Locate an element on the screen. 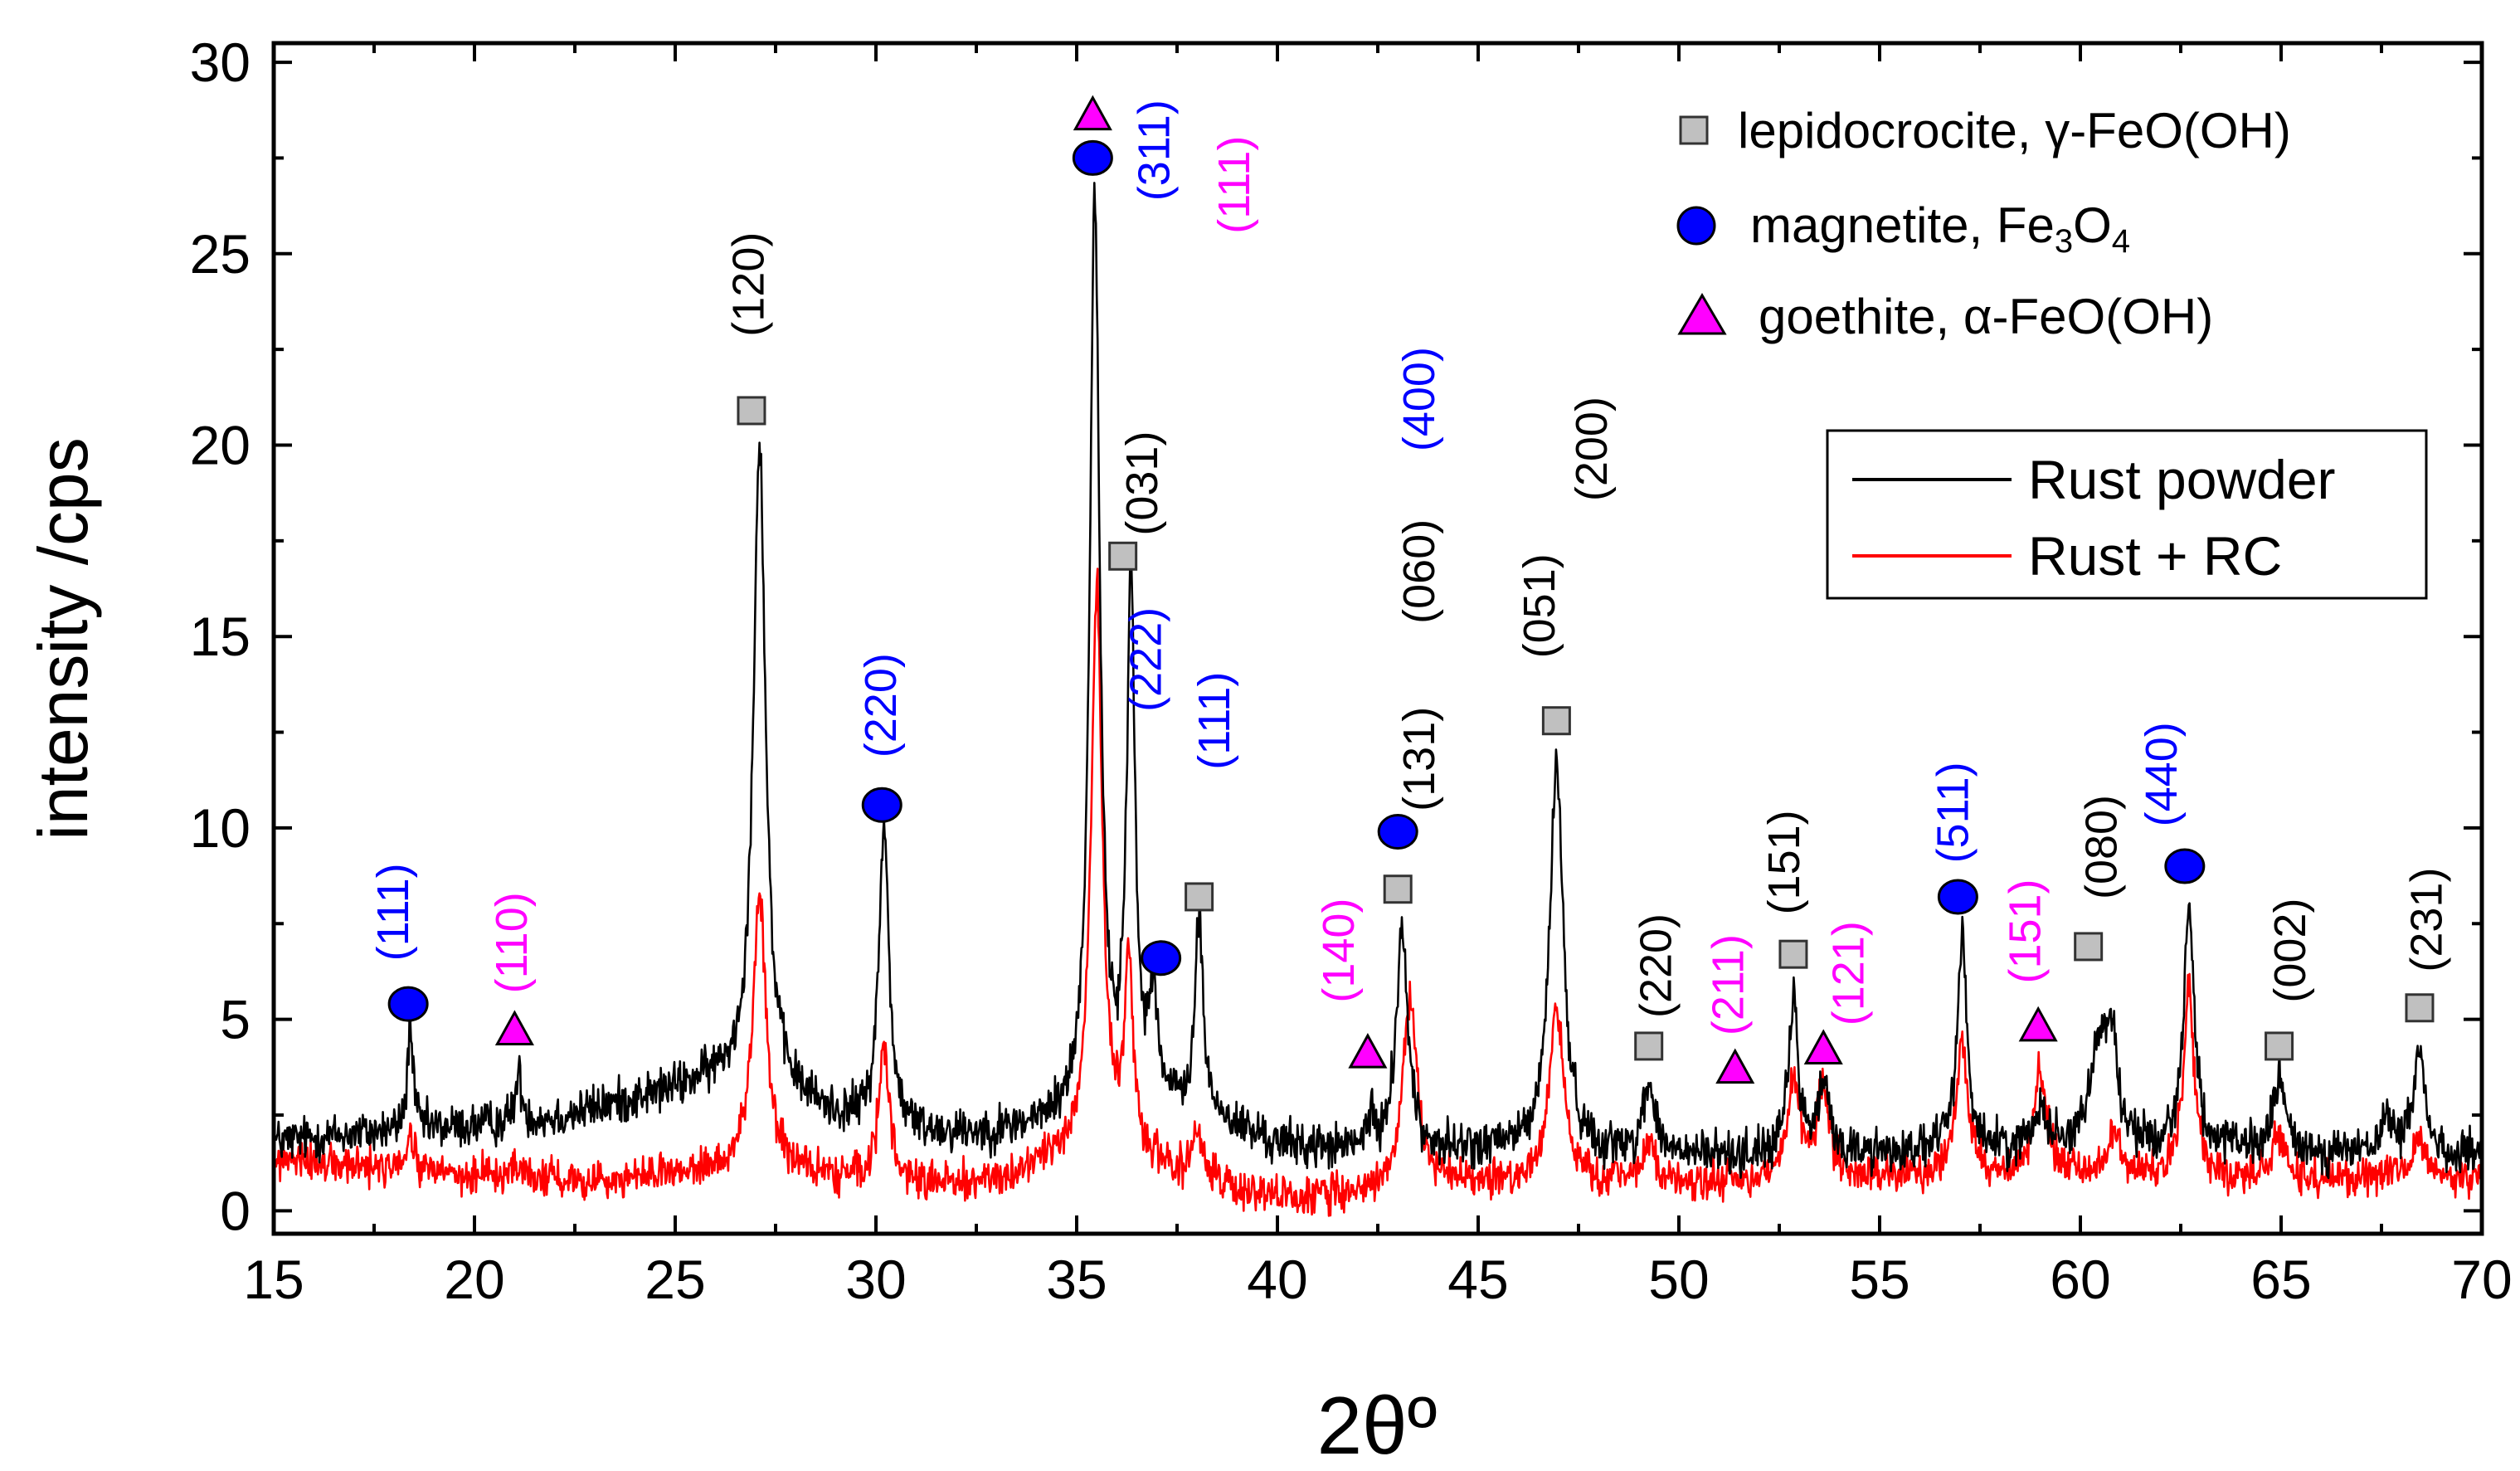  y-tick-label: 15 is located at coordinates (220, 636).